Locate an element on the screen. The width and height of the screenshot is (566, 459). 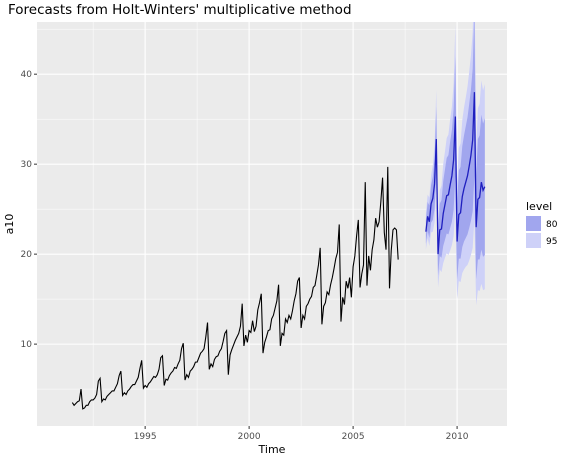
x-axis: 1995 2000 2005 2010 is located at coordinates (301, 434).